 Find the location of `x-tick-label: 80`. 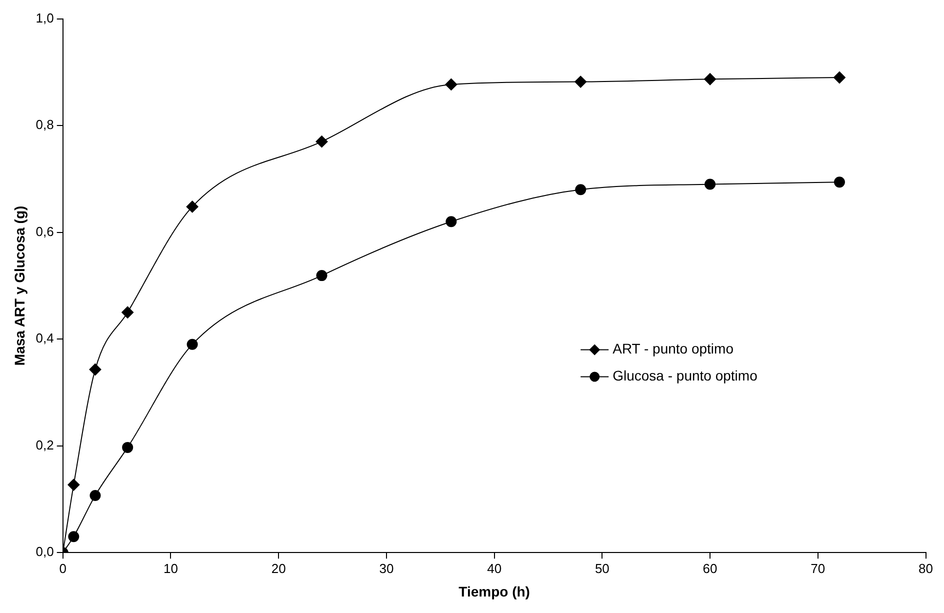

x-tick-label: 80 is located at coordinates (926, 568).